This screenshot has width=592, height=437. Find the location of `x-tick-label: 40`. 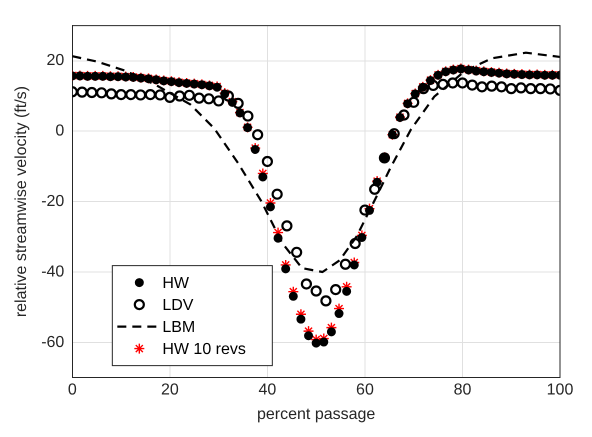

x-tick-label: 40 is located at coordinates (267, 390).